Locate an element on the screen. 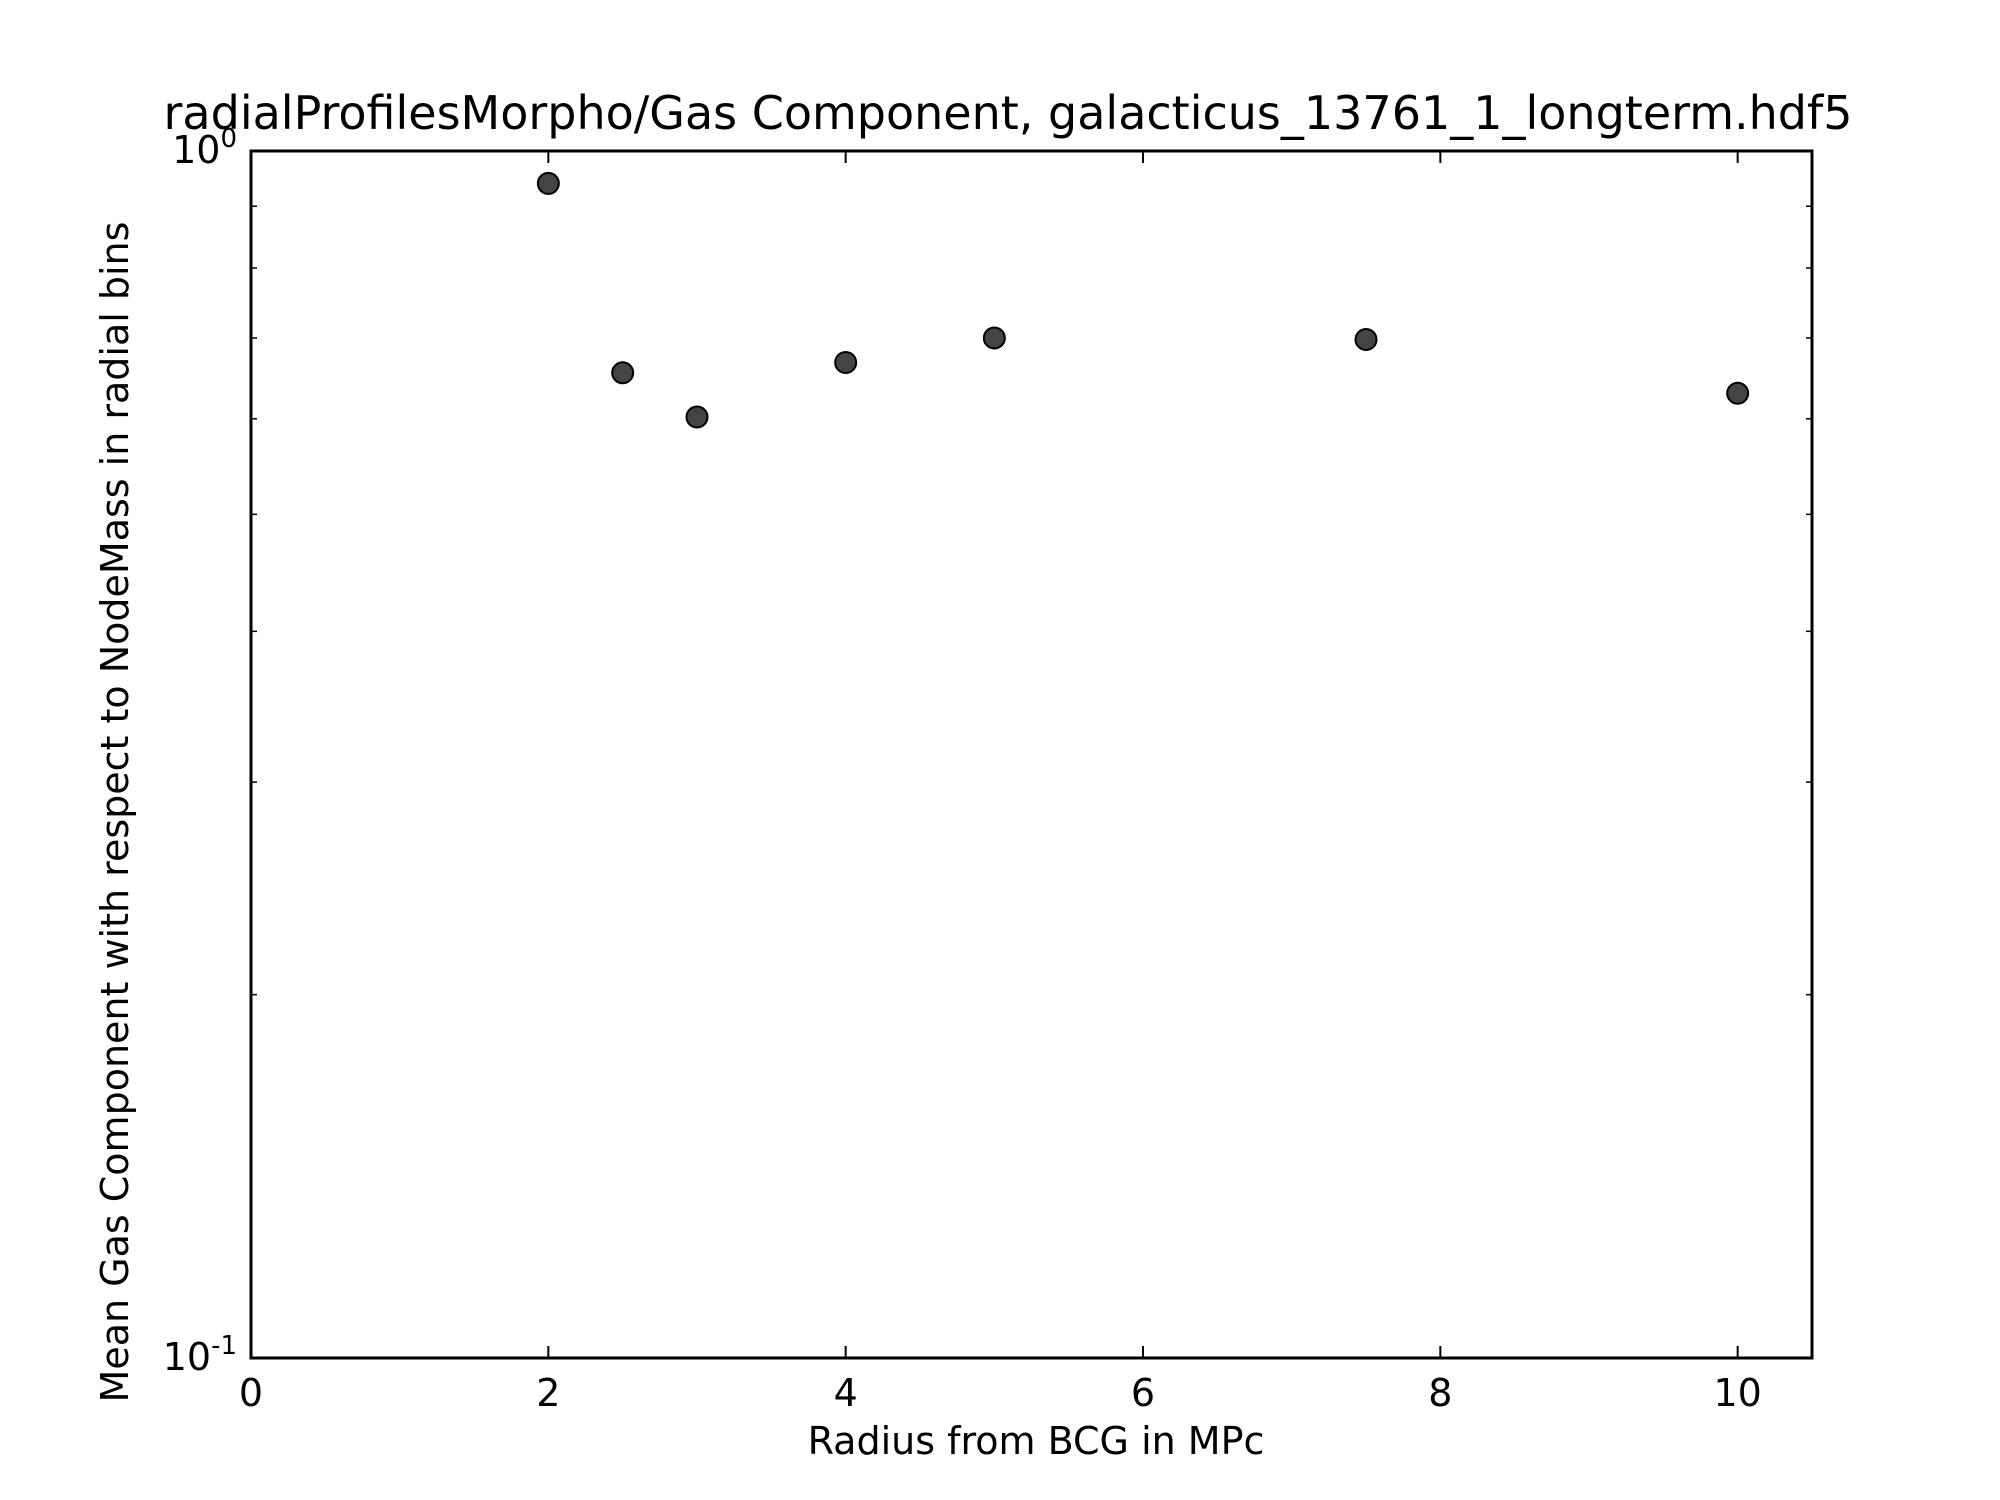  y-tick-label: 10⁰ is located at coordinates (204, 148).